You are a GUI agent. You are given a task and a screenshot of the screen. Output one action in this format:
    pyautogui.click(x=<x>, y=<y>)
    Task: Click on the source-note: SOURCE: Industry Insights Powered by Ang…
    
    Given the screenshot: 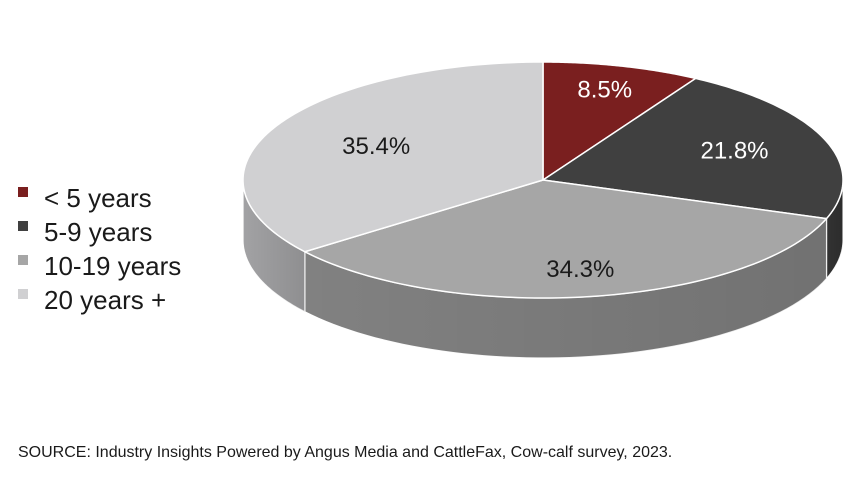 What is the action you would take?
    pyautogui.click(x=345, y=452)
    